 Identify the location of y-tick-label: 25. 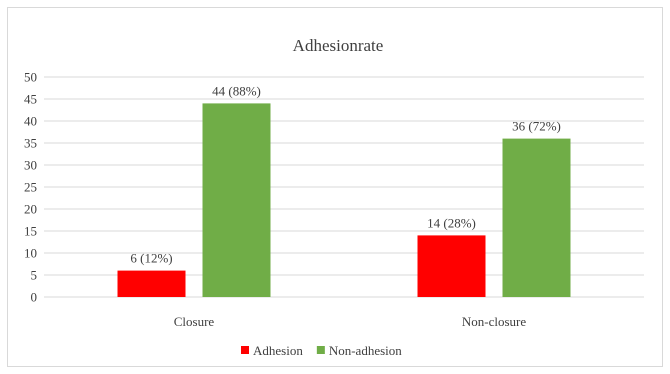
(30, 187).